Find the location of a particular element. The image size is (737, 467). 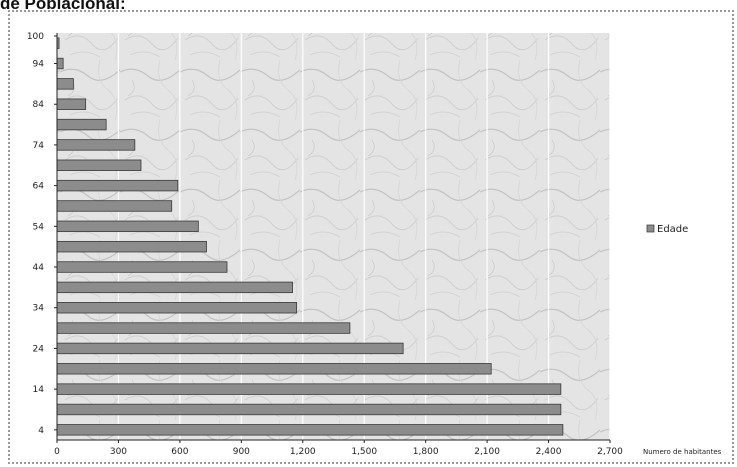

x-tick-label: 2,400 is located at coordinates (549, 452).